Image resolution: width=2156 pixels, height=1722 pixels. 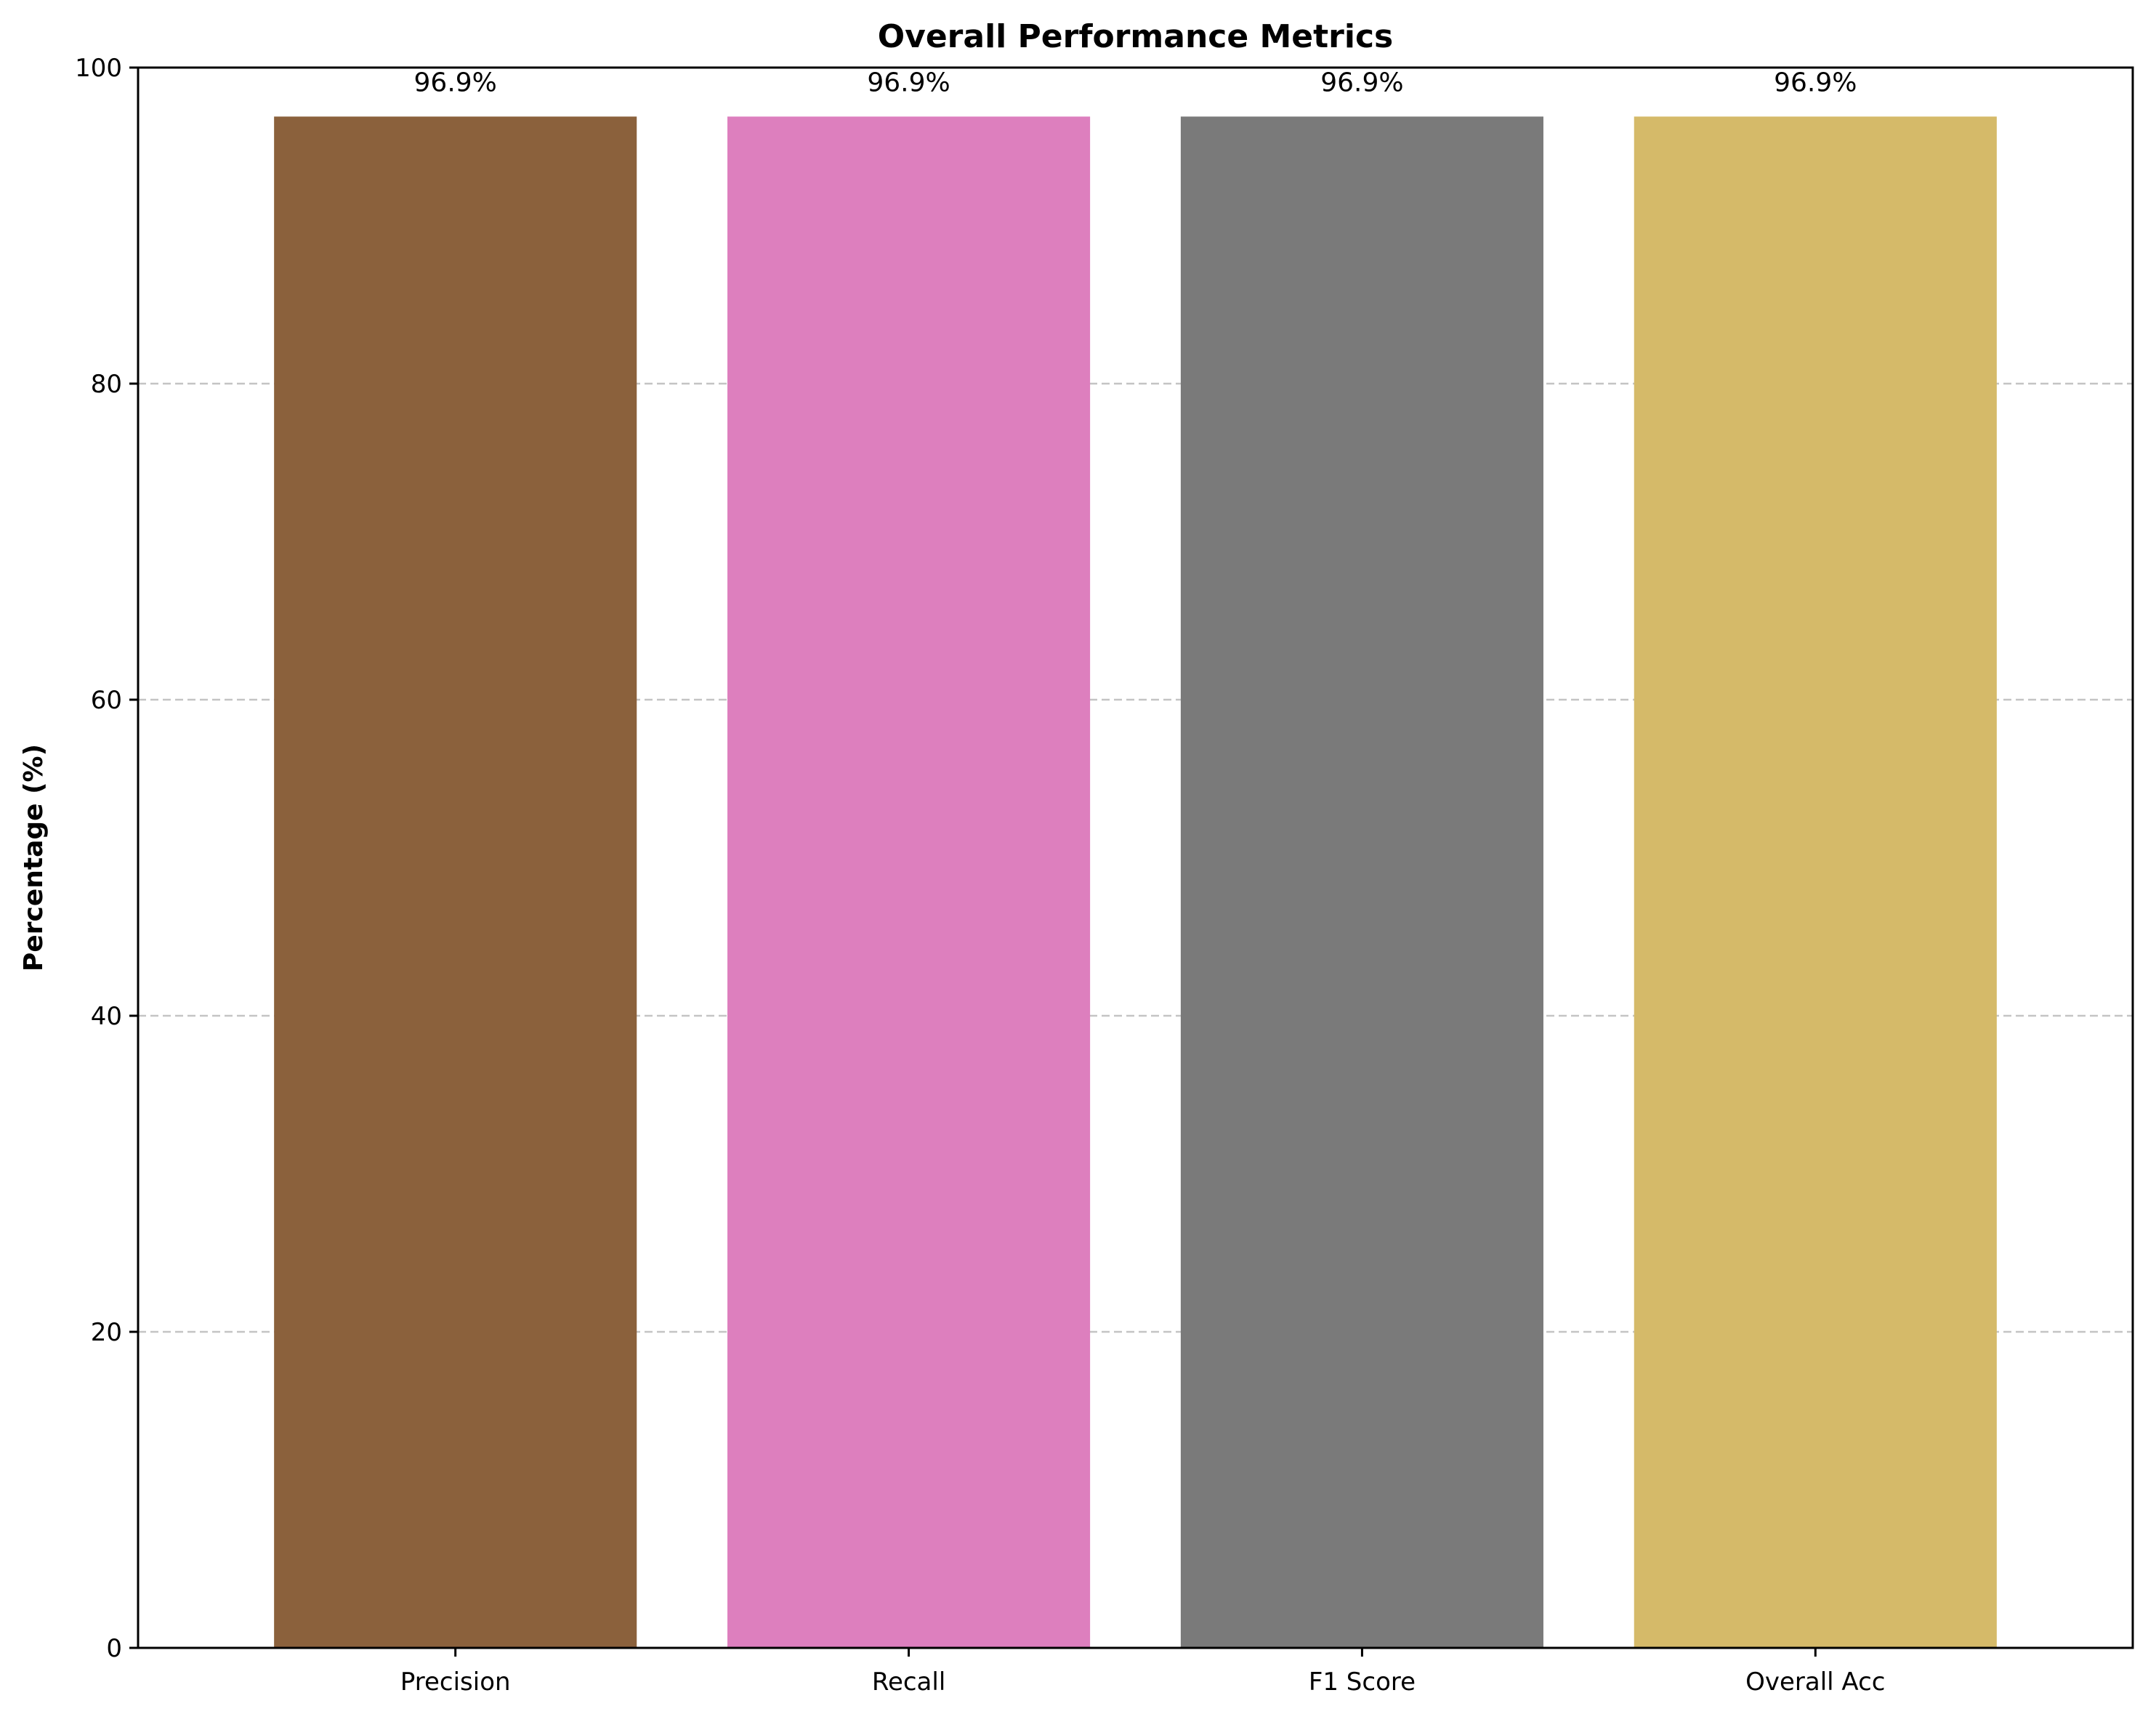 I want to click on x-tick-label: F1 Score, so click(x=1362, y=1682).